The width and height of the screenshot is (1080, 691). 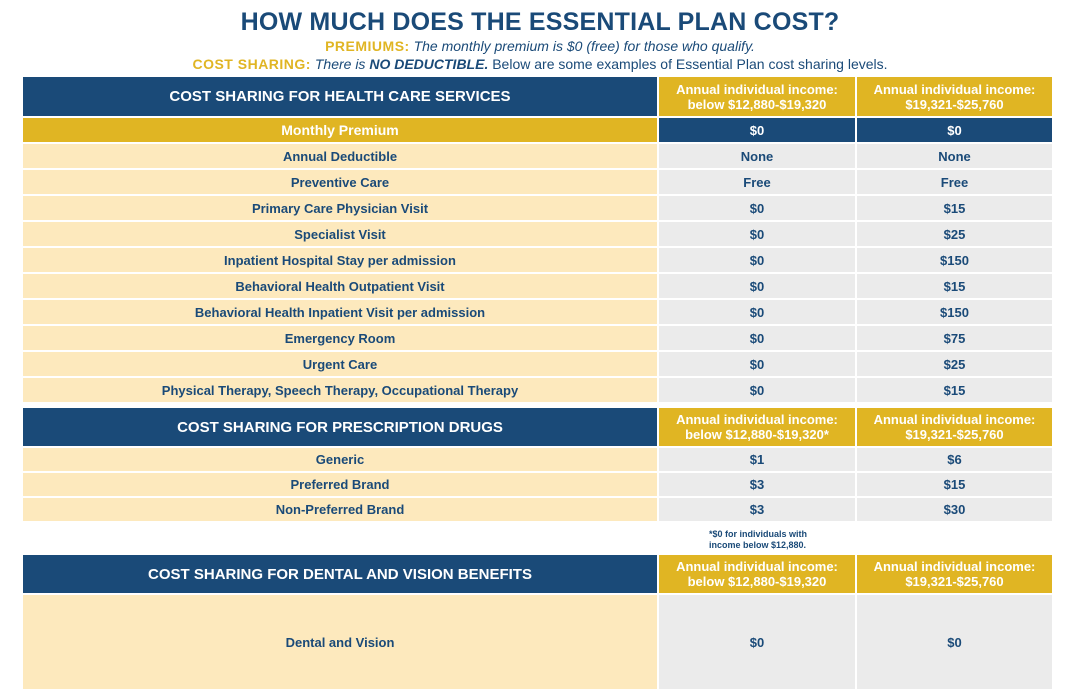 What do you see at coordinates (954, 338) in the screenshot?
I see `row-value-income-2: $75` at bounding box center [954, 338].